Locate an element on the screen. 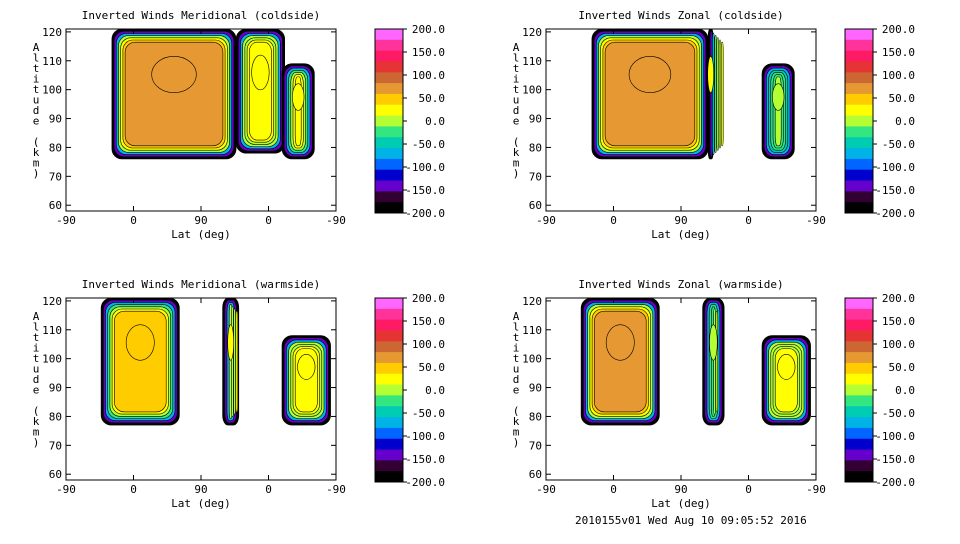  y-tick-label: 120 is located at coordinates (52, 301).